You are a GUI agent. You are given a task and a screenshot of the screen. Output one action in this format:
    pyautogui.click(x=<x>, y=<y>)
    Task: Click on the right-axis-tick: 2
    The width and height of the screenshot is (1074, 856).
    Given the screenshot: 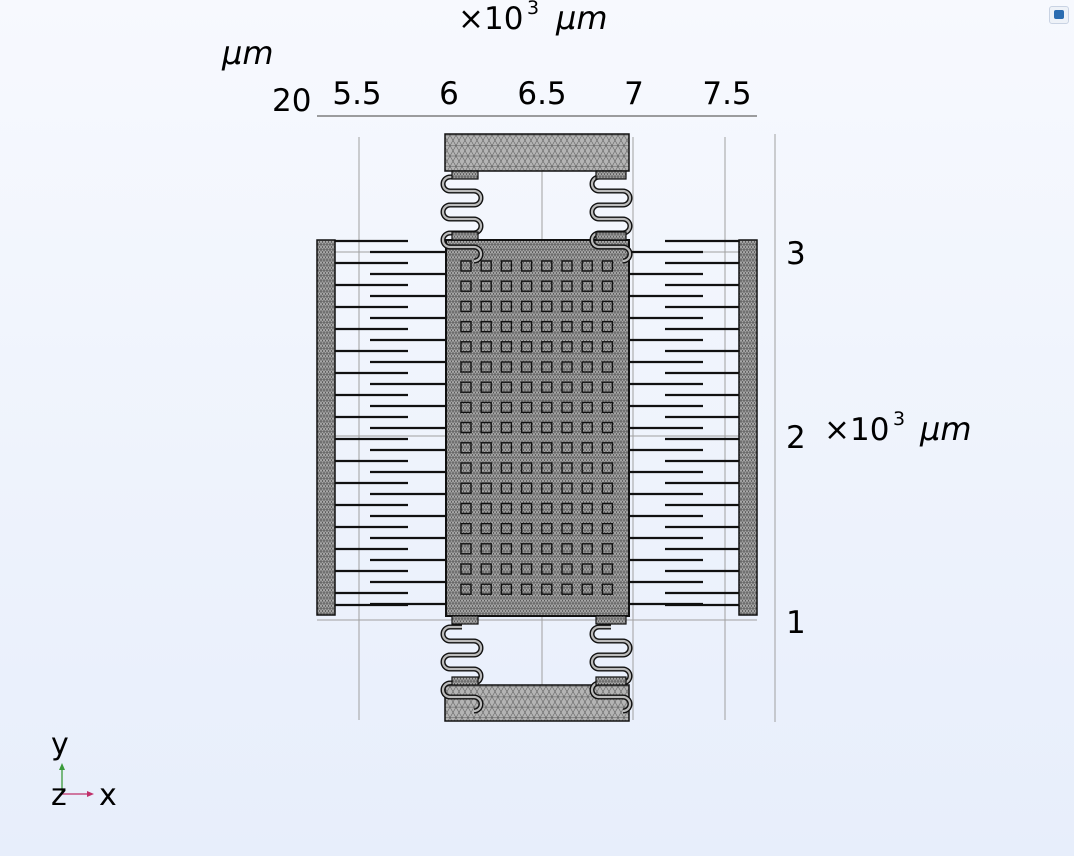 What is the action you would take?
    pyautogui.click(x=796, y=438)
    